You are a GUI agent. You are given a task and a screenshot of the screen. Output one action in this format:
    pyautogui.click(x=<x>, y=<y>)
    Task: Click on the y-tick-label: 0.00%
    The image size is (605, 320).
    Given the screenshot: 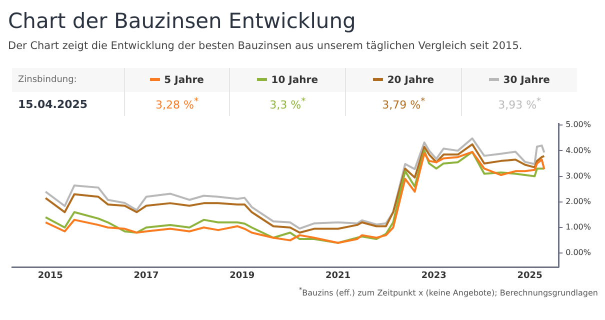 What is the action you would take?
    pyautogui.click(x=579, y=253)
    